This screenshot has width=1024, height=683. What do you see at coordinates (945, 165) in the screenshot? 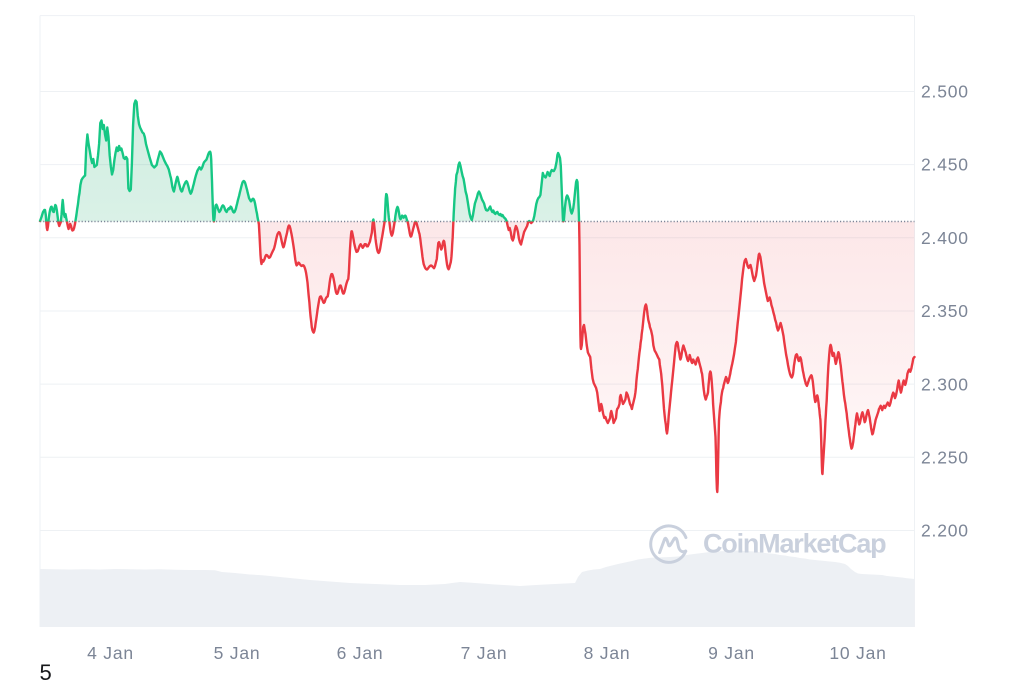
I see `svg-text: 2.450` at bounding box center [945, 165].